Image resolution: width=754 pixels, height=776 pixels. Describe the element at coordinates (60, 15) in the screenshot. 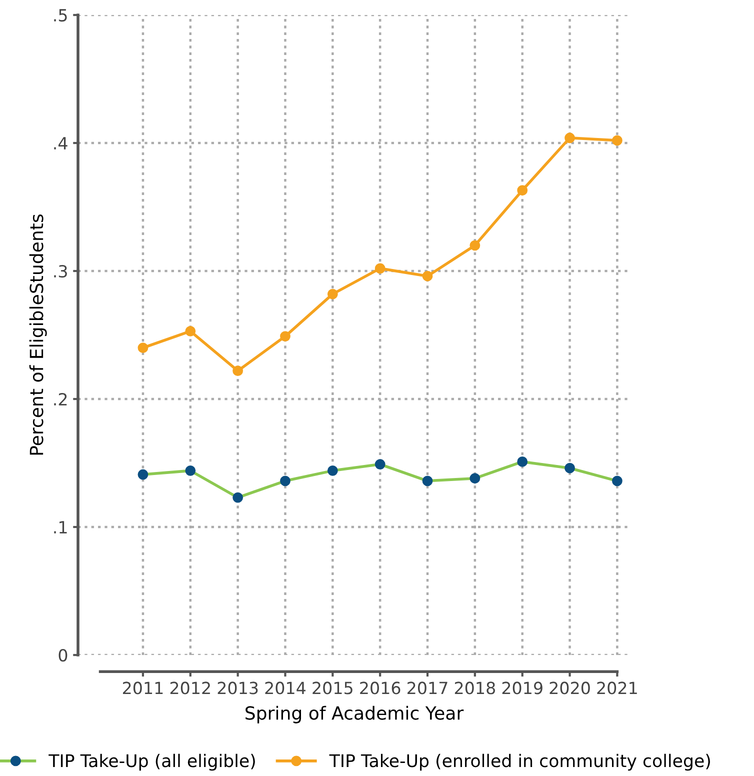

I see `y-tick-label: .5` at that location.